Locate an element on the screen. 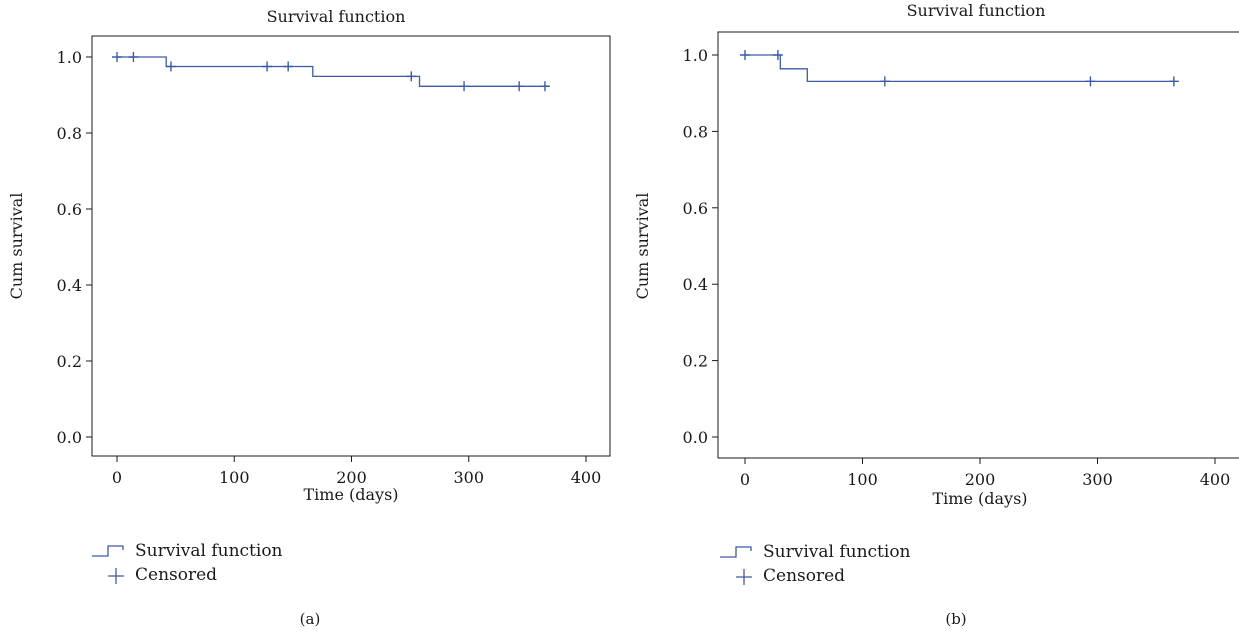  panel-label-a: (a) is located at coordinates (310, 619).